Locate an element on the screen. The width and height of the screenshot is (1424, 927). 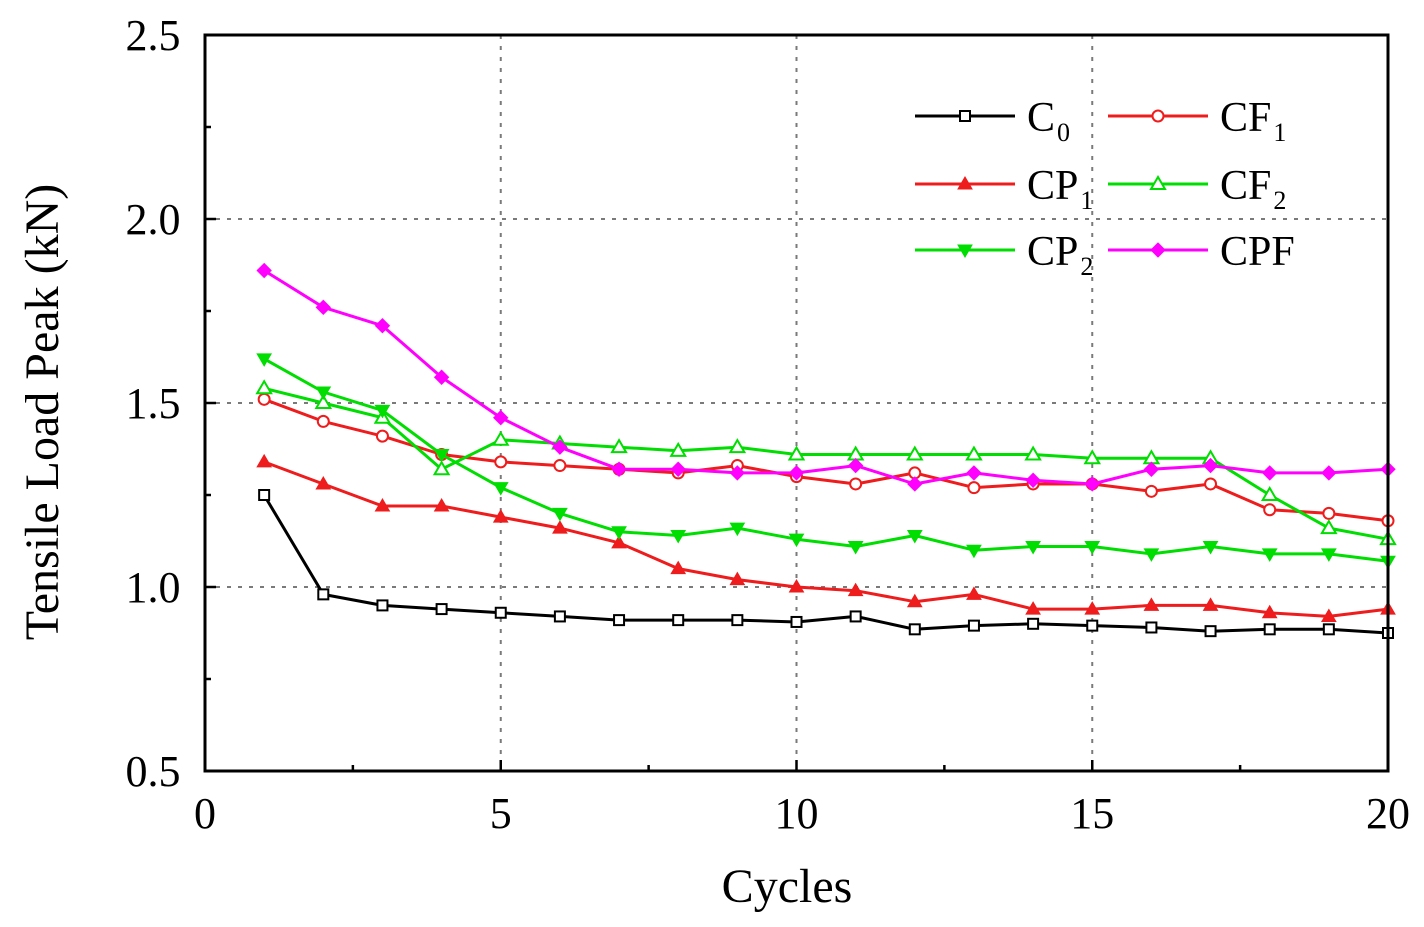
x-tick-label: 10 is located at coordinates (797, 813).